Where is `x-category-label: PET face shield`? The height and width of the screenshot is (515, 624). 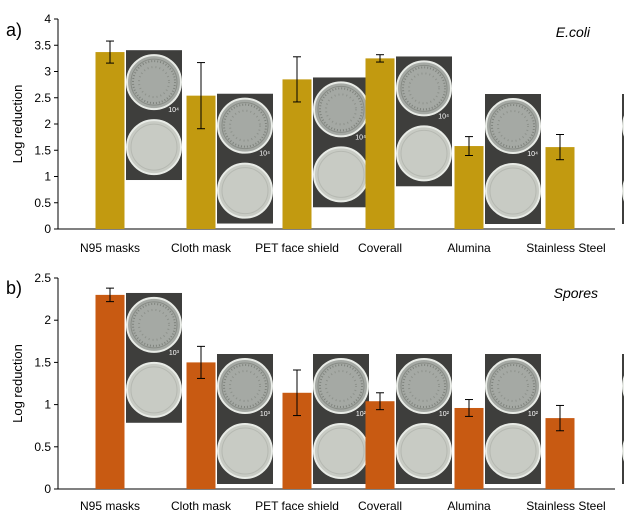
x-category-label: PET face shield is located at coordinates (297, 248).